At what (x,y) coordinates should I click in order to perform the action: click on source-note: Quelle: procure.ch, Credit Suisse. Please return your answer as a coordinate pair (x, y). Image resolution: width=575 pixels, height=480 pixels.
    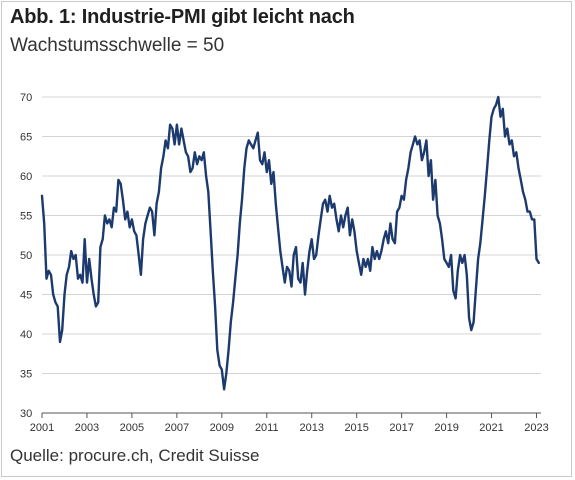
    Looking at the image, I should click on (135, 455).